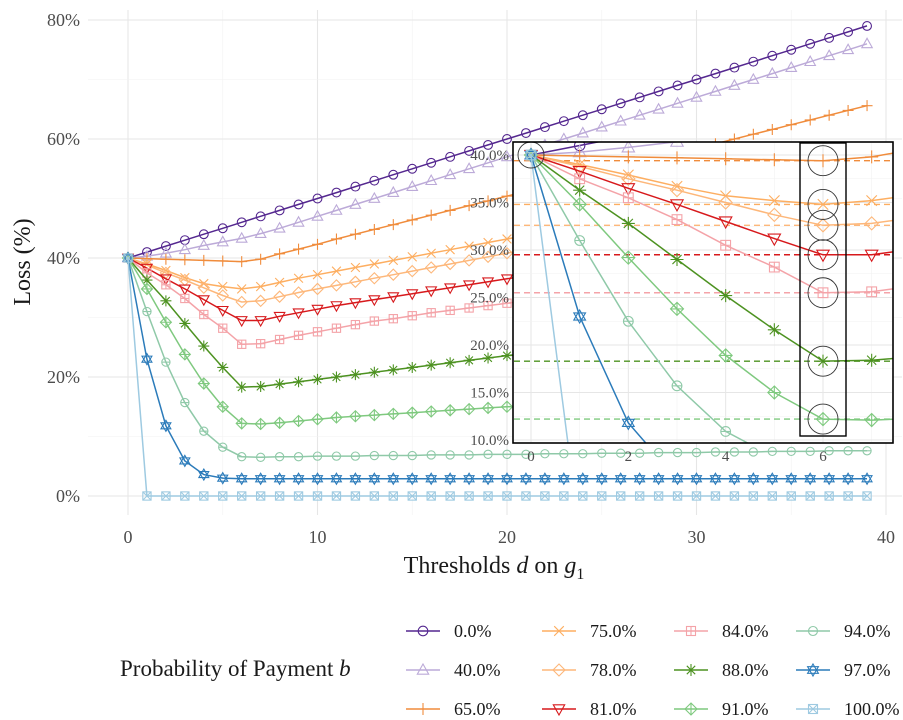 Image resolution: width=903 pixels, height=720 pixels. I want to click on x-tick-label: 30, so click(697, 537).